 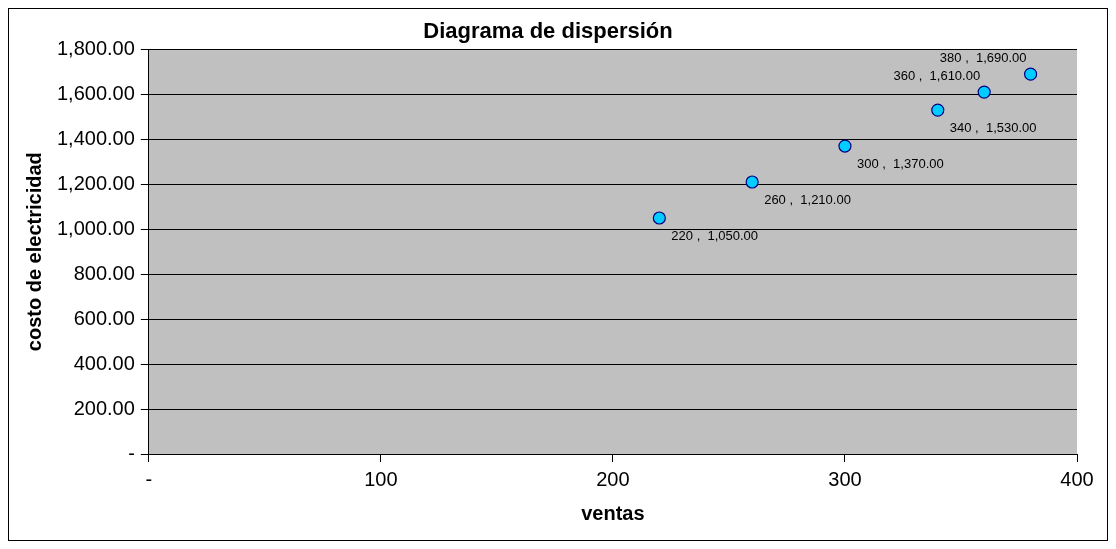 I want to click on x-tick-label: -, so click(x=149, y=478).